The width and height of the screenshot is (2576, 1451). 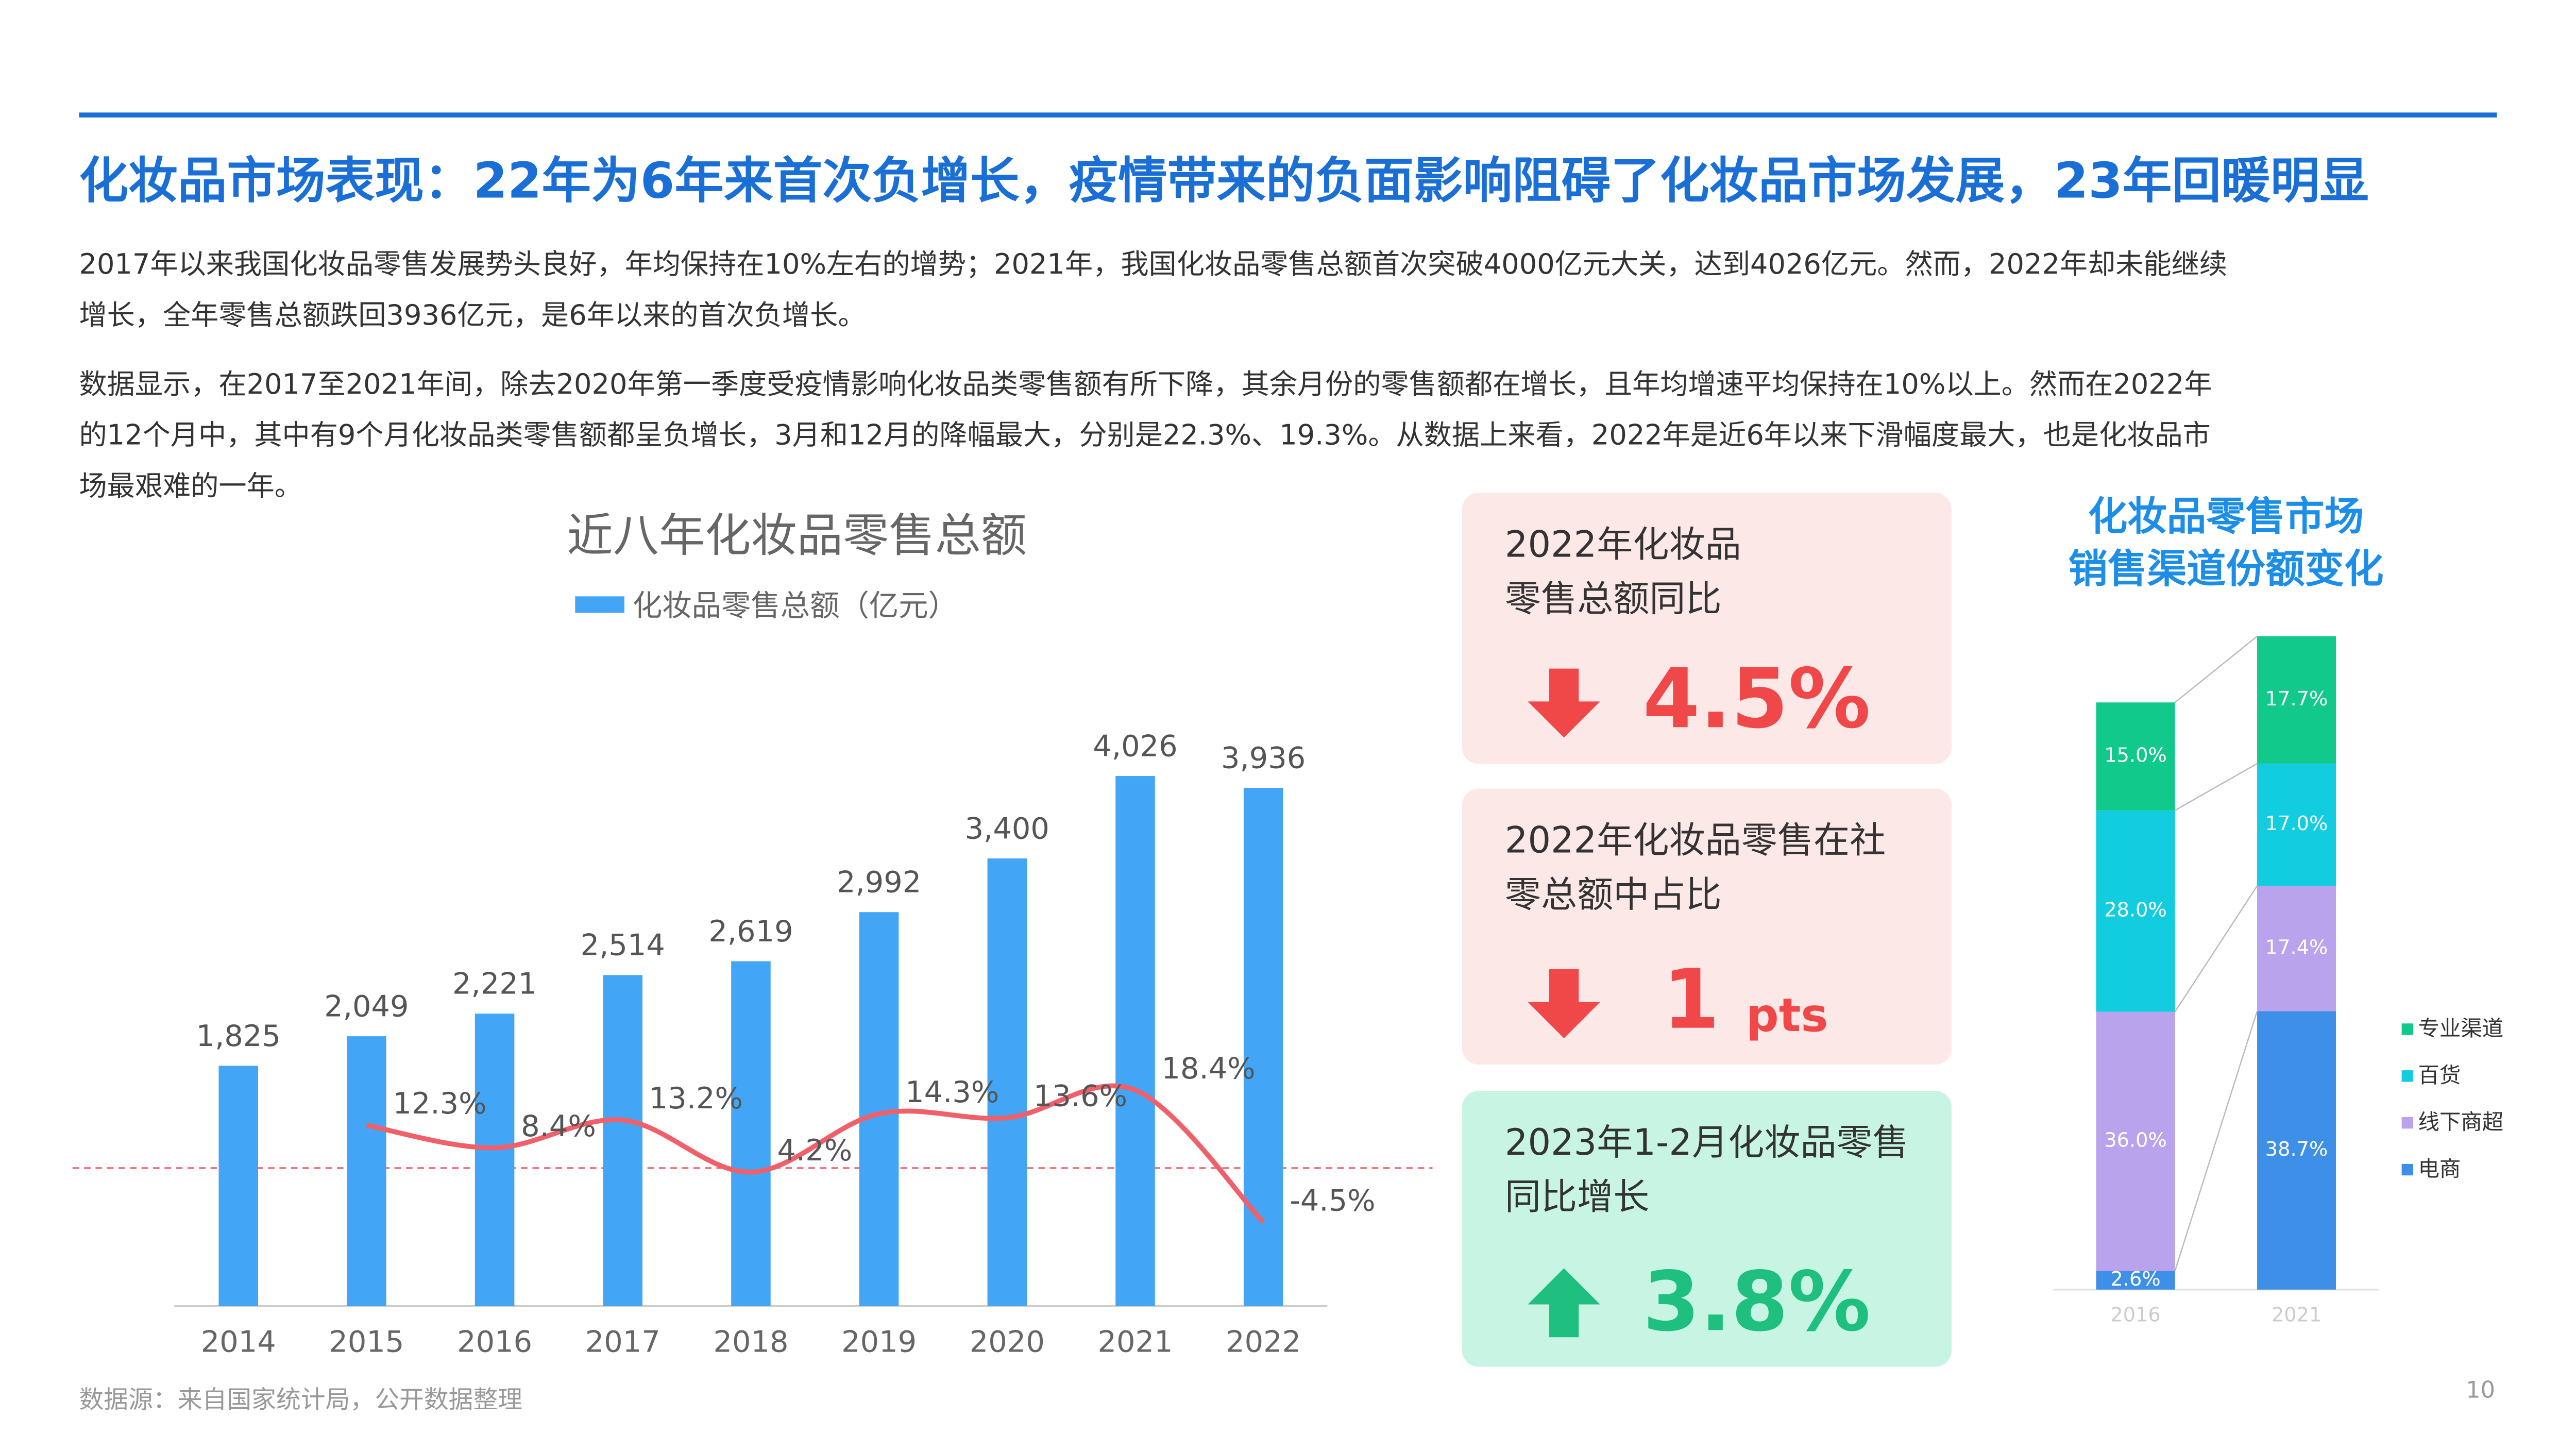 What do you see at coordinates (1613, 894) in the screenshot?
I see `card-label: 零总额中占比` at bounding box center [1613, 894].